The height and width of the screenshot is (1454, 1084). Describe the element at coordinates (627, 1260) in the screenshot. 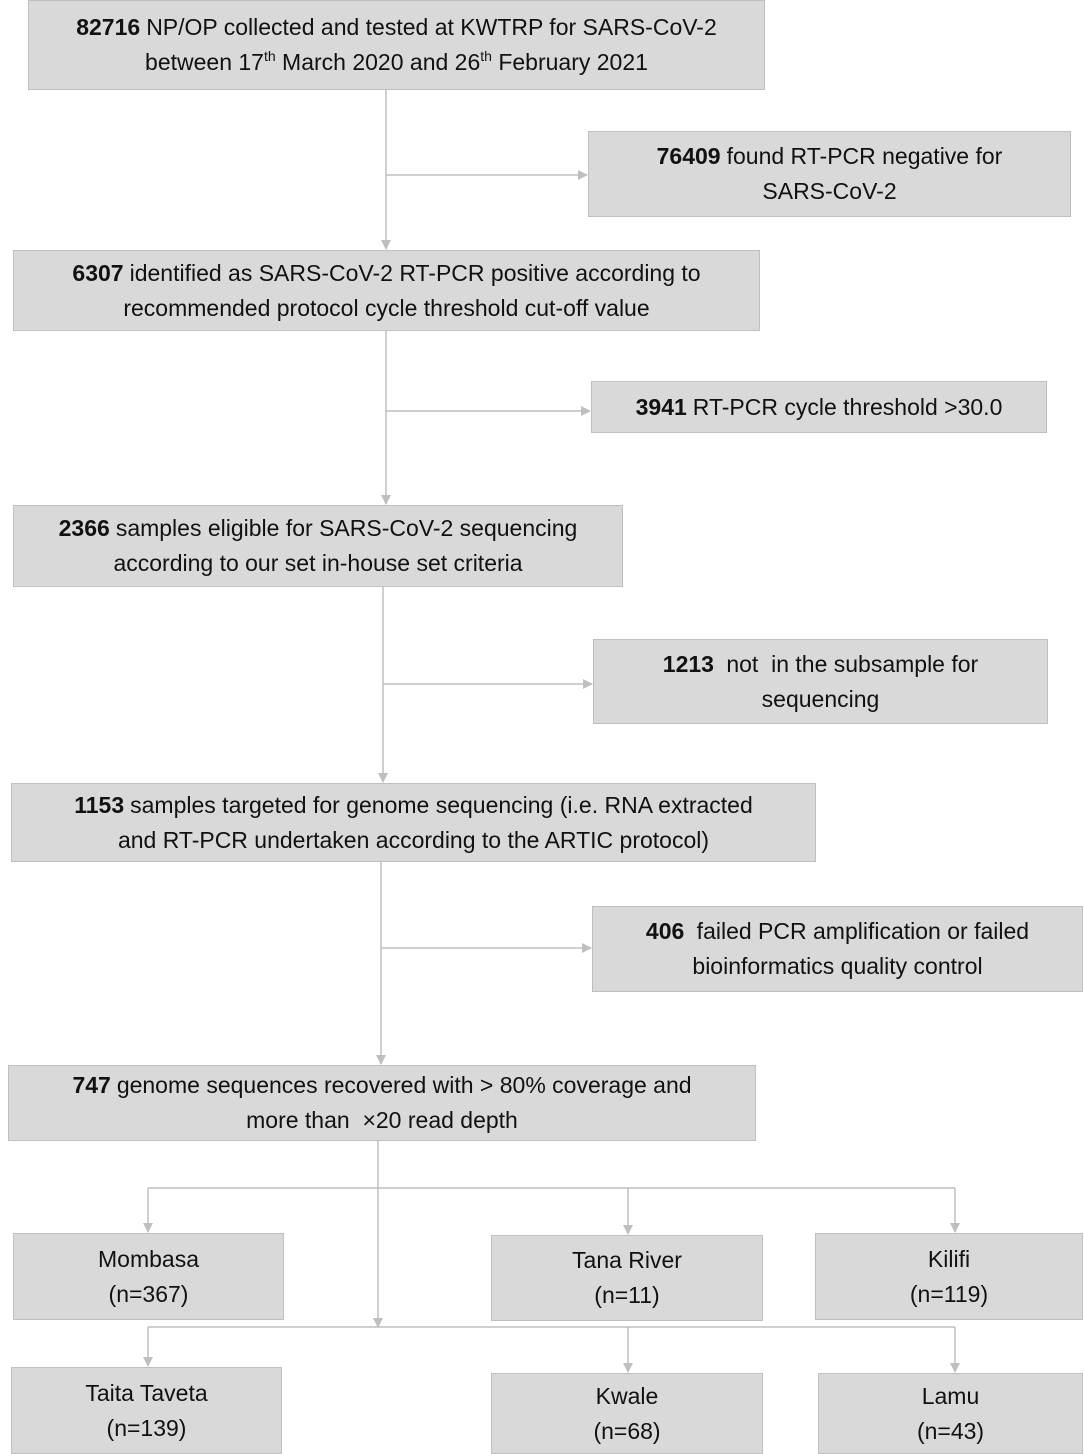

I see `region-name: Tana River` at that location.